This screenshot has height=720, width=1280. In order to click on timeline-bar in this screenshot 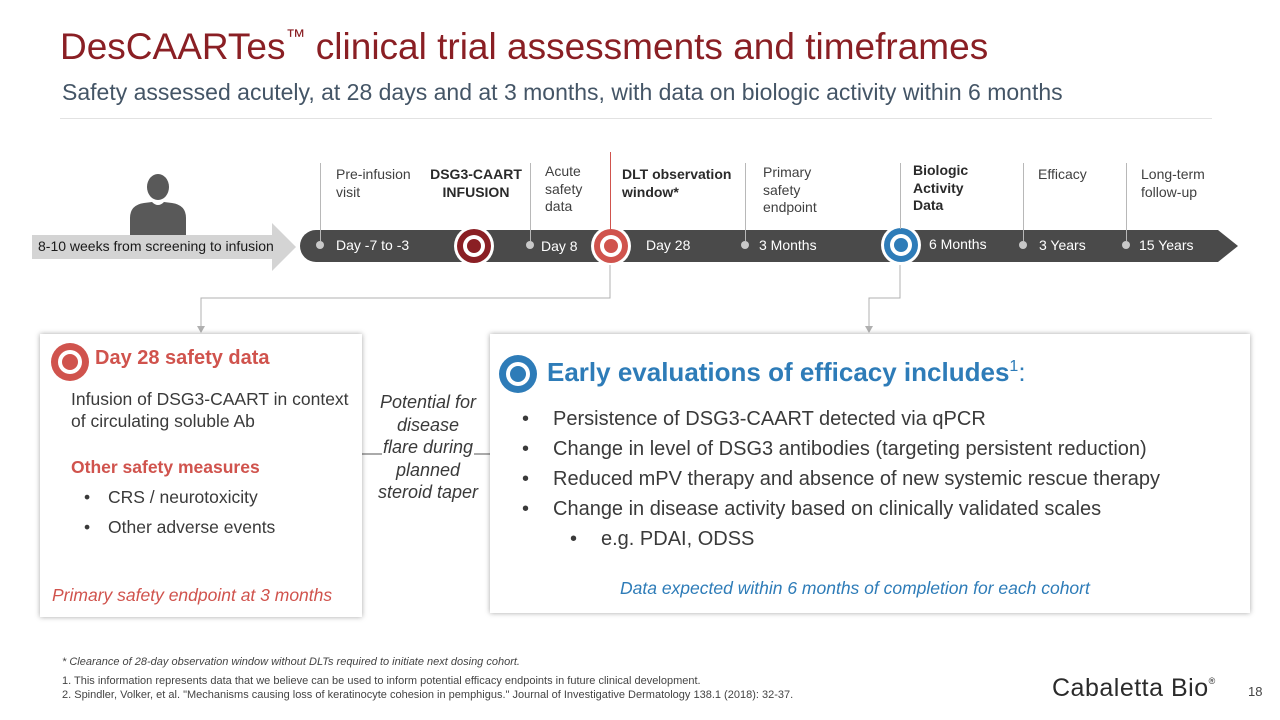, I will do `click(769, 246)`.